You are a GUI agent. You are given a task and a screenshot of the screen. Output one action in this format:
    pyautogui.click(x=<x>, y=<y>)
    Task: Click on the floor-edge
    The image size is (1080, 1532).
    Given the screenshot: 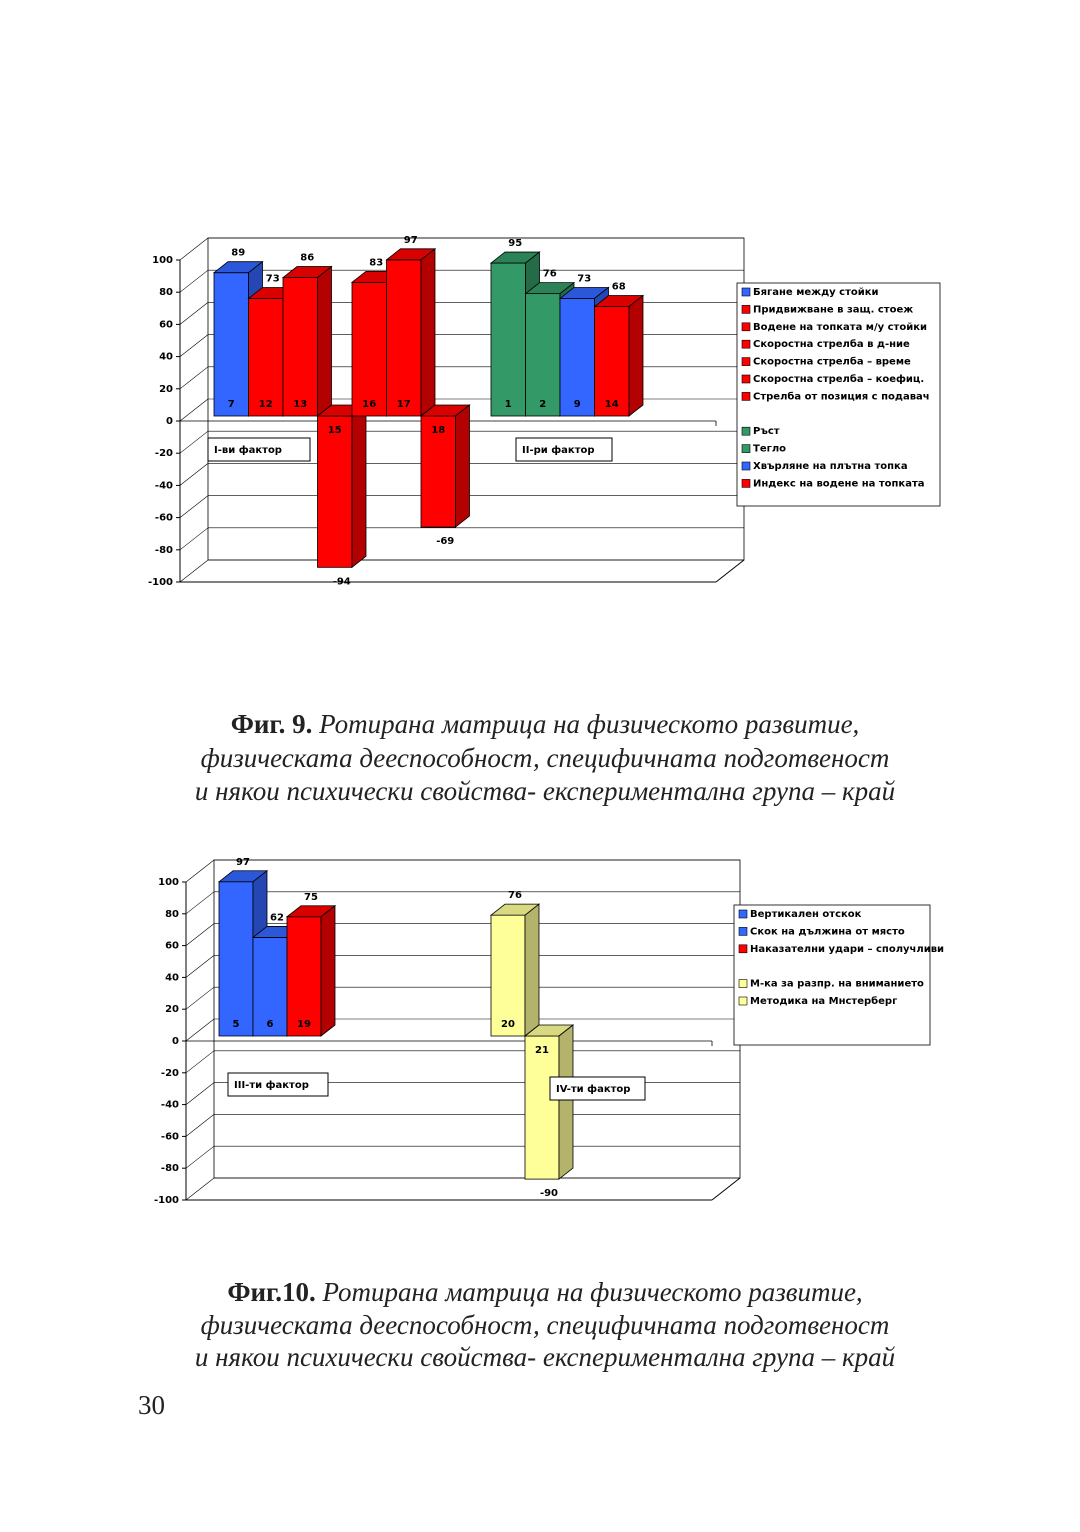 What is the action you would take?
    pyautogui.click(x=730, y=571)
    